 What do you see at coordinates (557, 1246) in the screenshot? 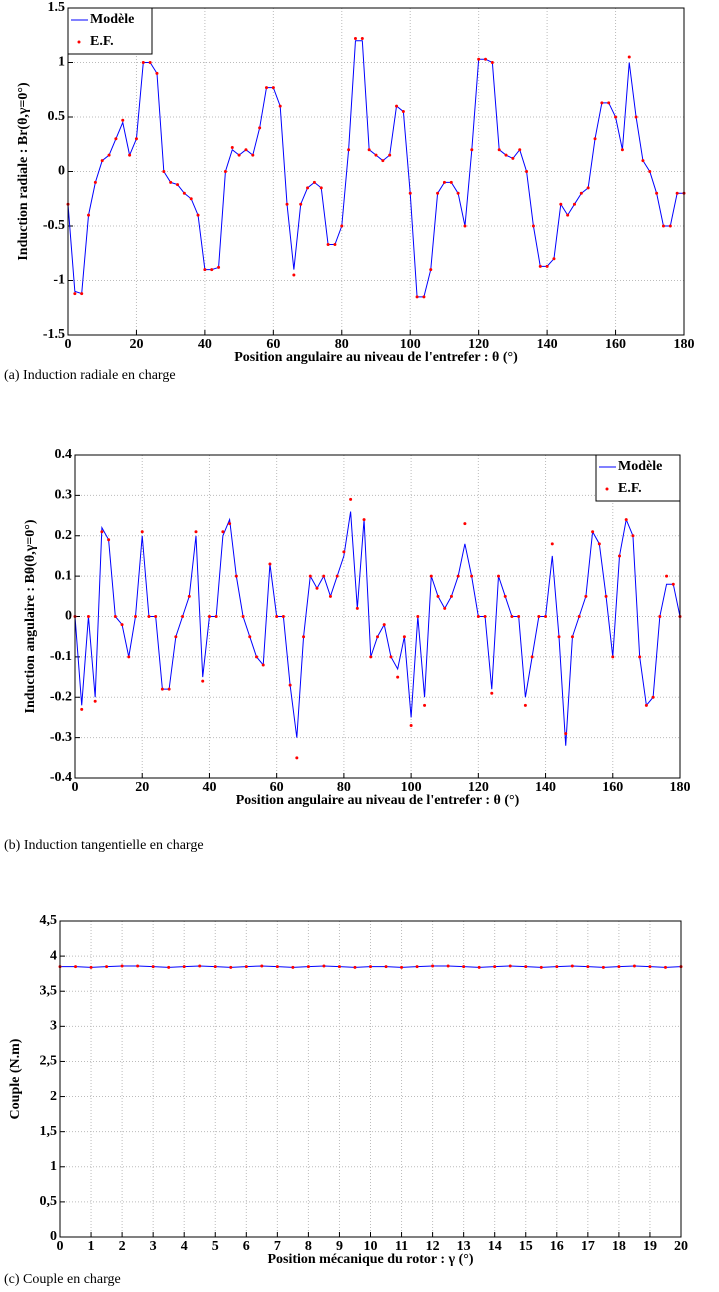
I see `x-tick-label: 16` at bounding box center [557, 1246].